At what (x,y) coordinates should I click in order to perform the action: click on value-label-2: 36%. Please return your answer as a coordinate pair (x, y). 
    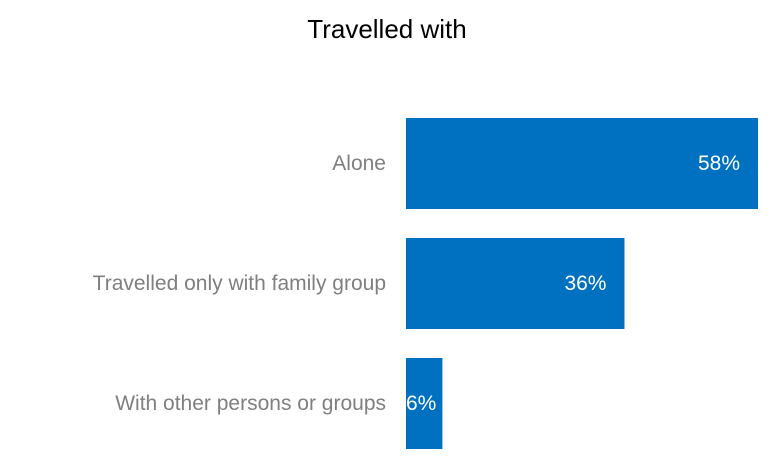
    Looking at the image, I should click on (585, 283).